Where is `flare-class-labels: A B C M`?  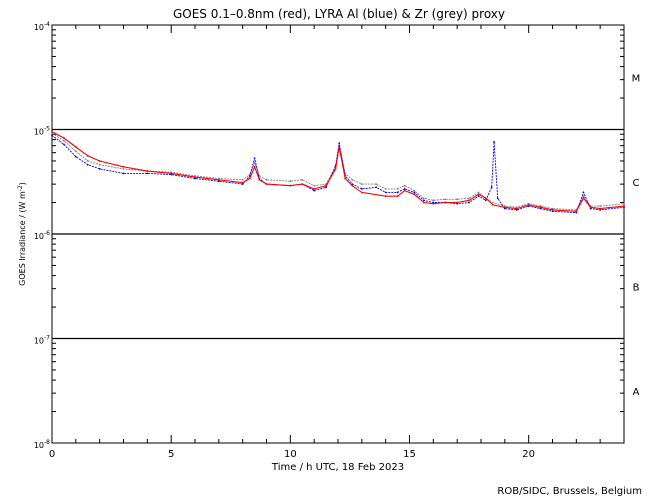
flare-class-labels: A B C M is located at coordinates (636, 235).